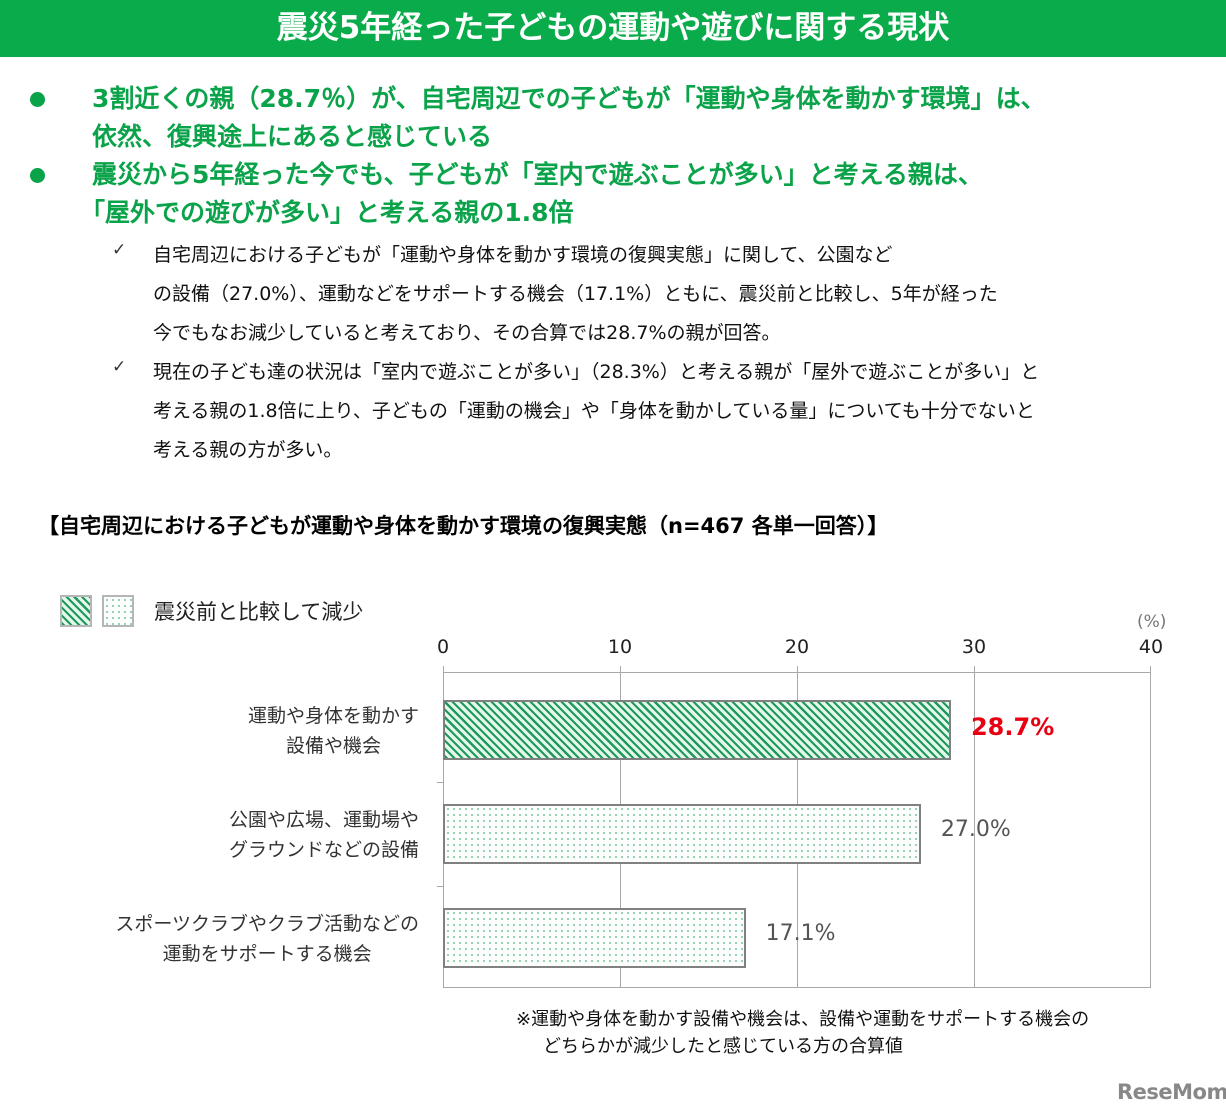 Image resolution: width=1226 pixels, height=1116 pixels. I want to click on legend-dots-swatch-icon, so click(118, 611).